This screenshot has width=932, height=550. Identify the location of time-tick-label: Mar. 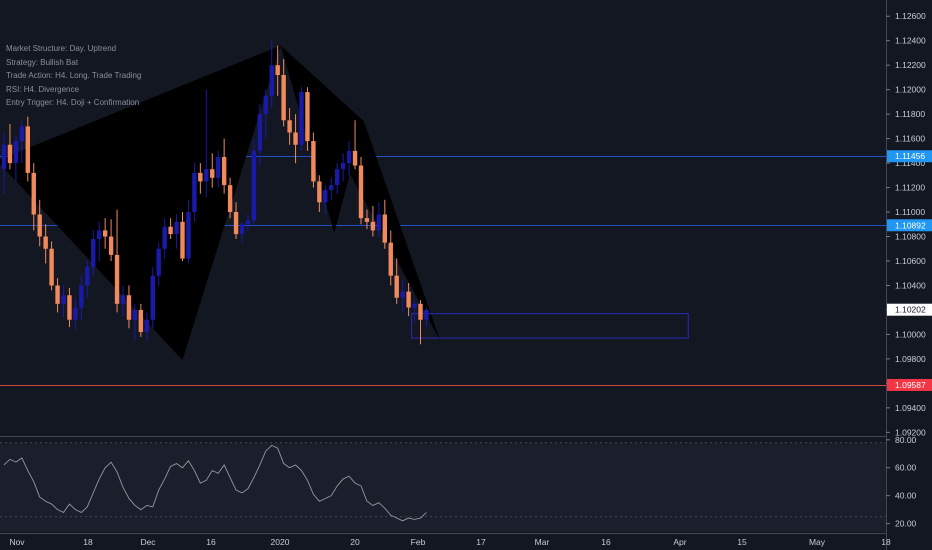
(542, 542).